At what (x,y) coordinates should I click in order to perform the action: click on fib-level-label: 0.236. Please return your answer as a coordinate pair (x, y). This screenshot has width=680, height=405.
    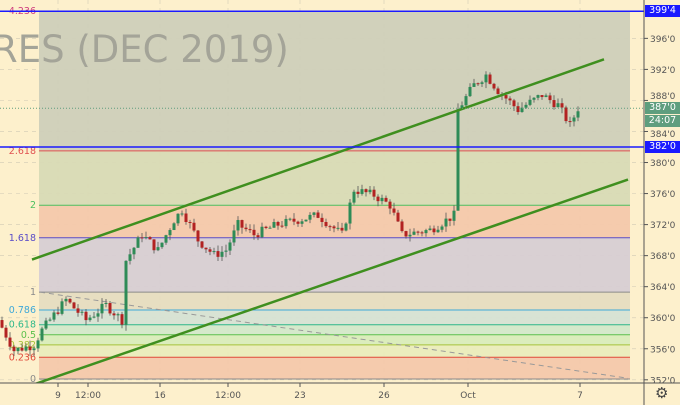
    Looking at the image, I should click on (22, 357).